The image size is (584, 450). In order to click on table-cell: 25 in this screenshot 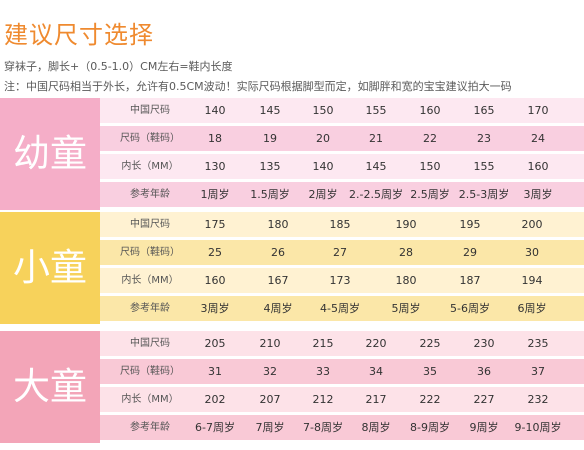, I will do `click(215, 252)`.